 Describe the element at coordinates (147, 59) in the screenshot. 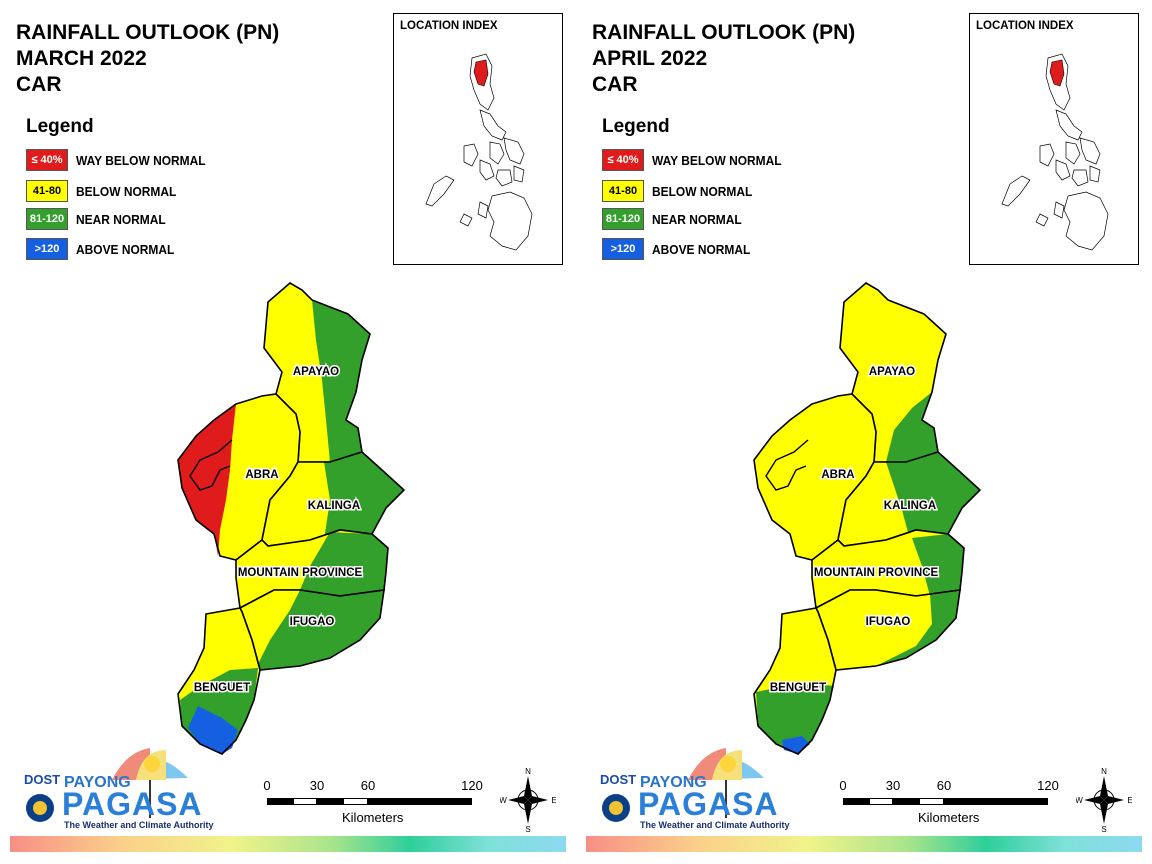

I see `map-title: RAINFALL OUTLOOK (PN) MARCH 2022 CAR` at that location.